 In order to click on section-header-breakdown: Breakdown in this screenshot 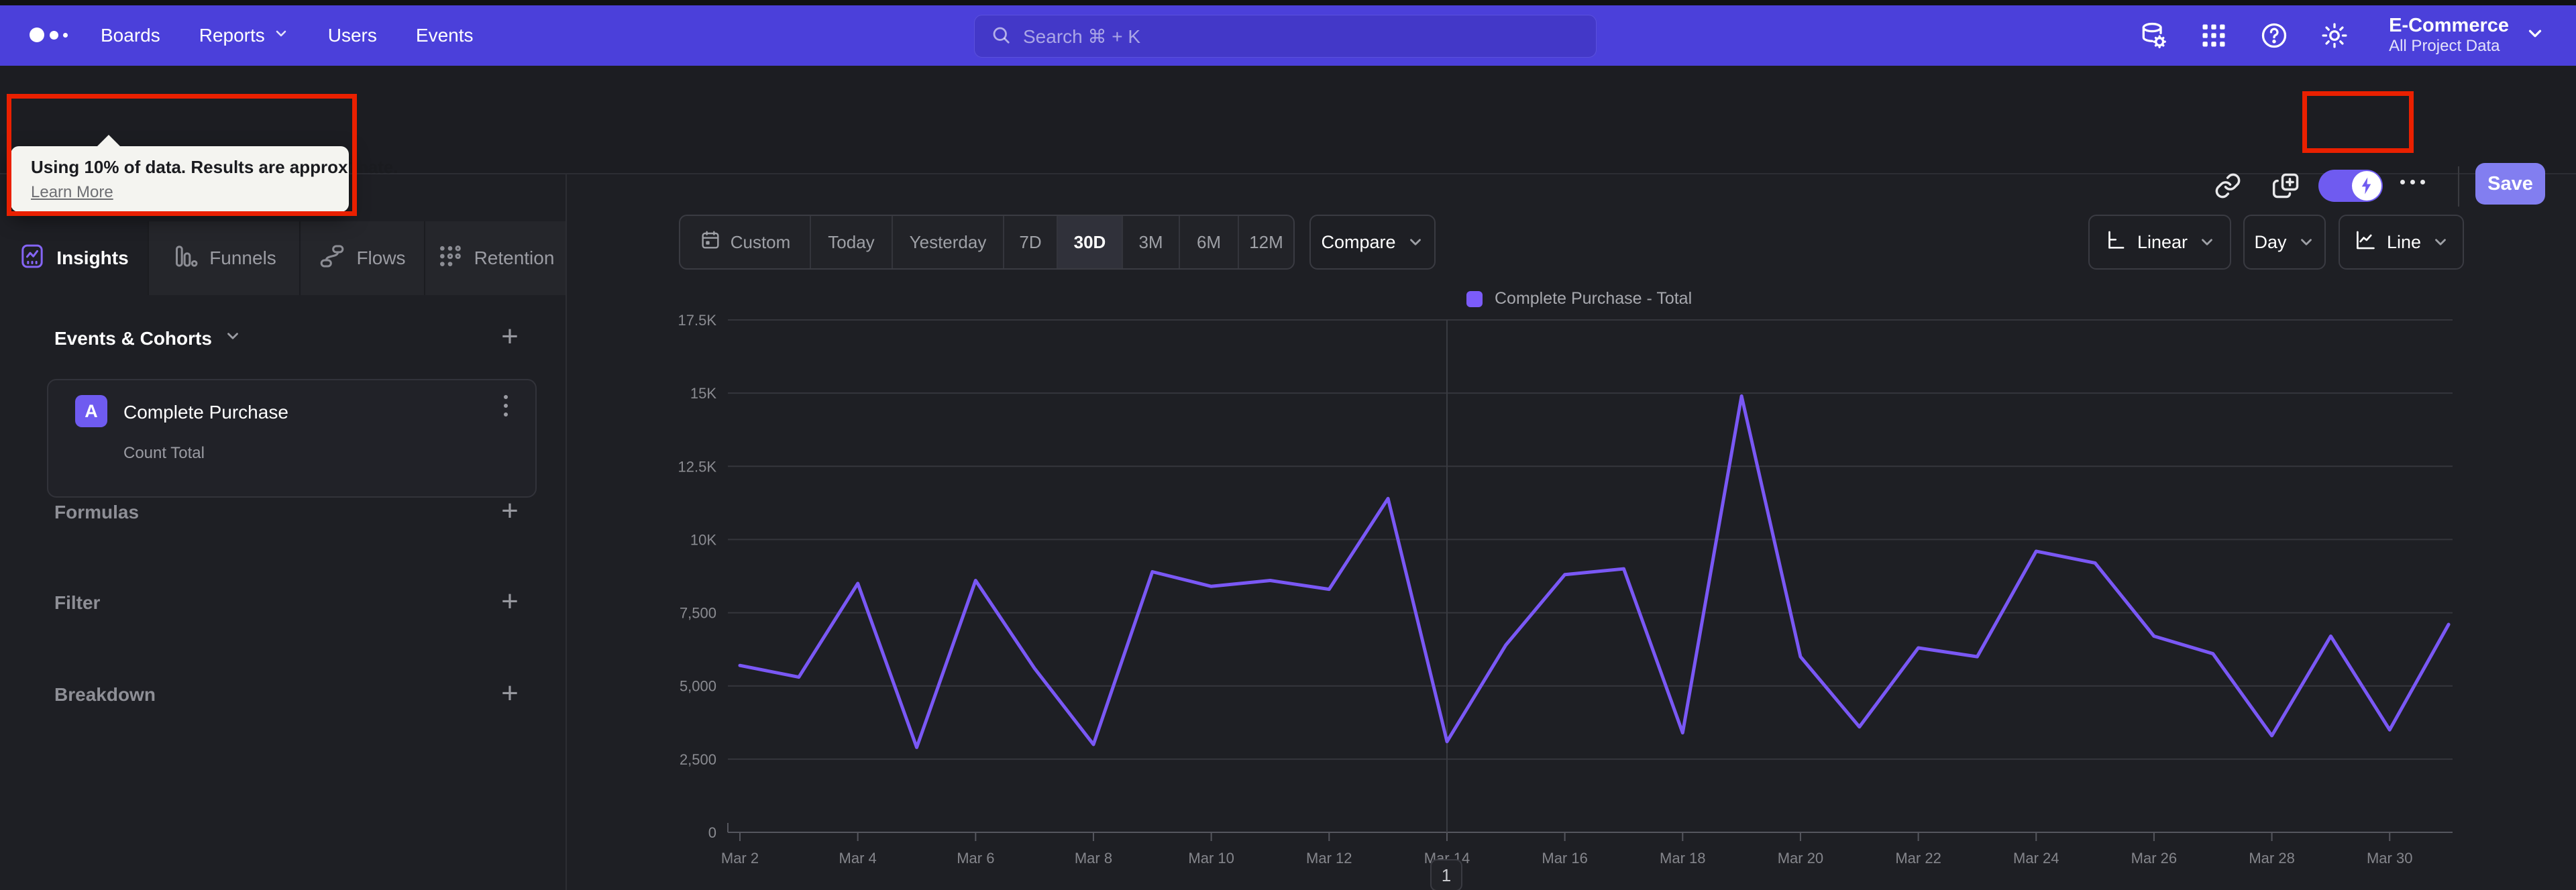, I will do `click(105, 695)`.